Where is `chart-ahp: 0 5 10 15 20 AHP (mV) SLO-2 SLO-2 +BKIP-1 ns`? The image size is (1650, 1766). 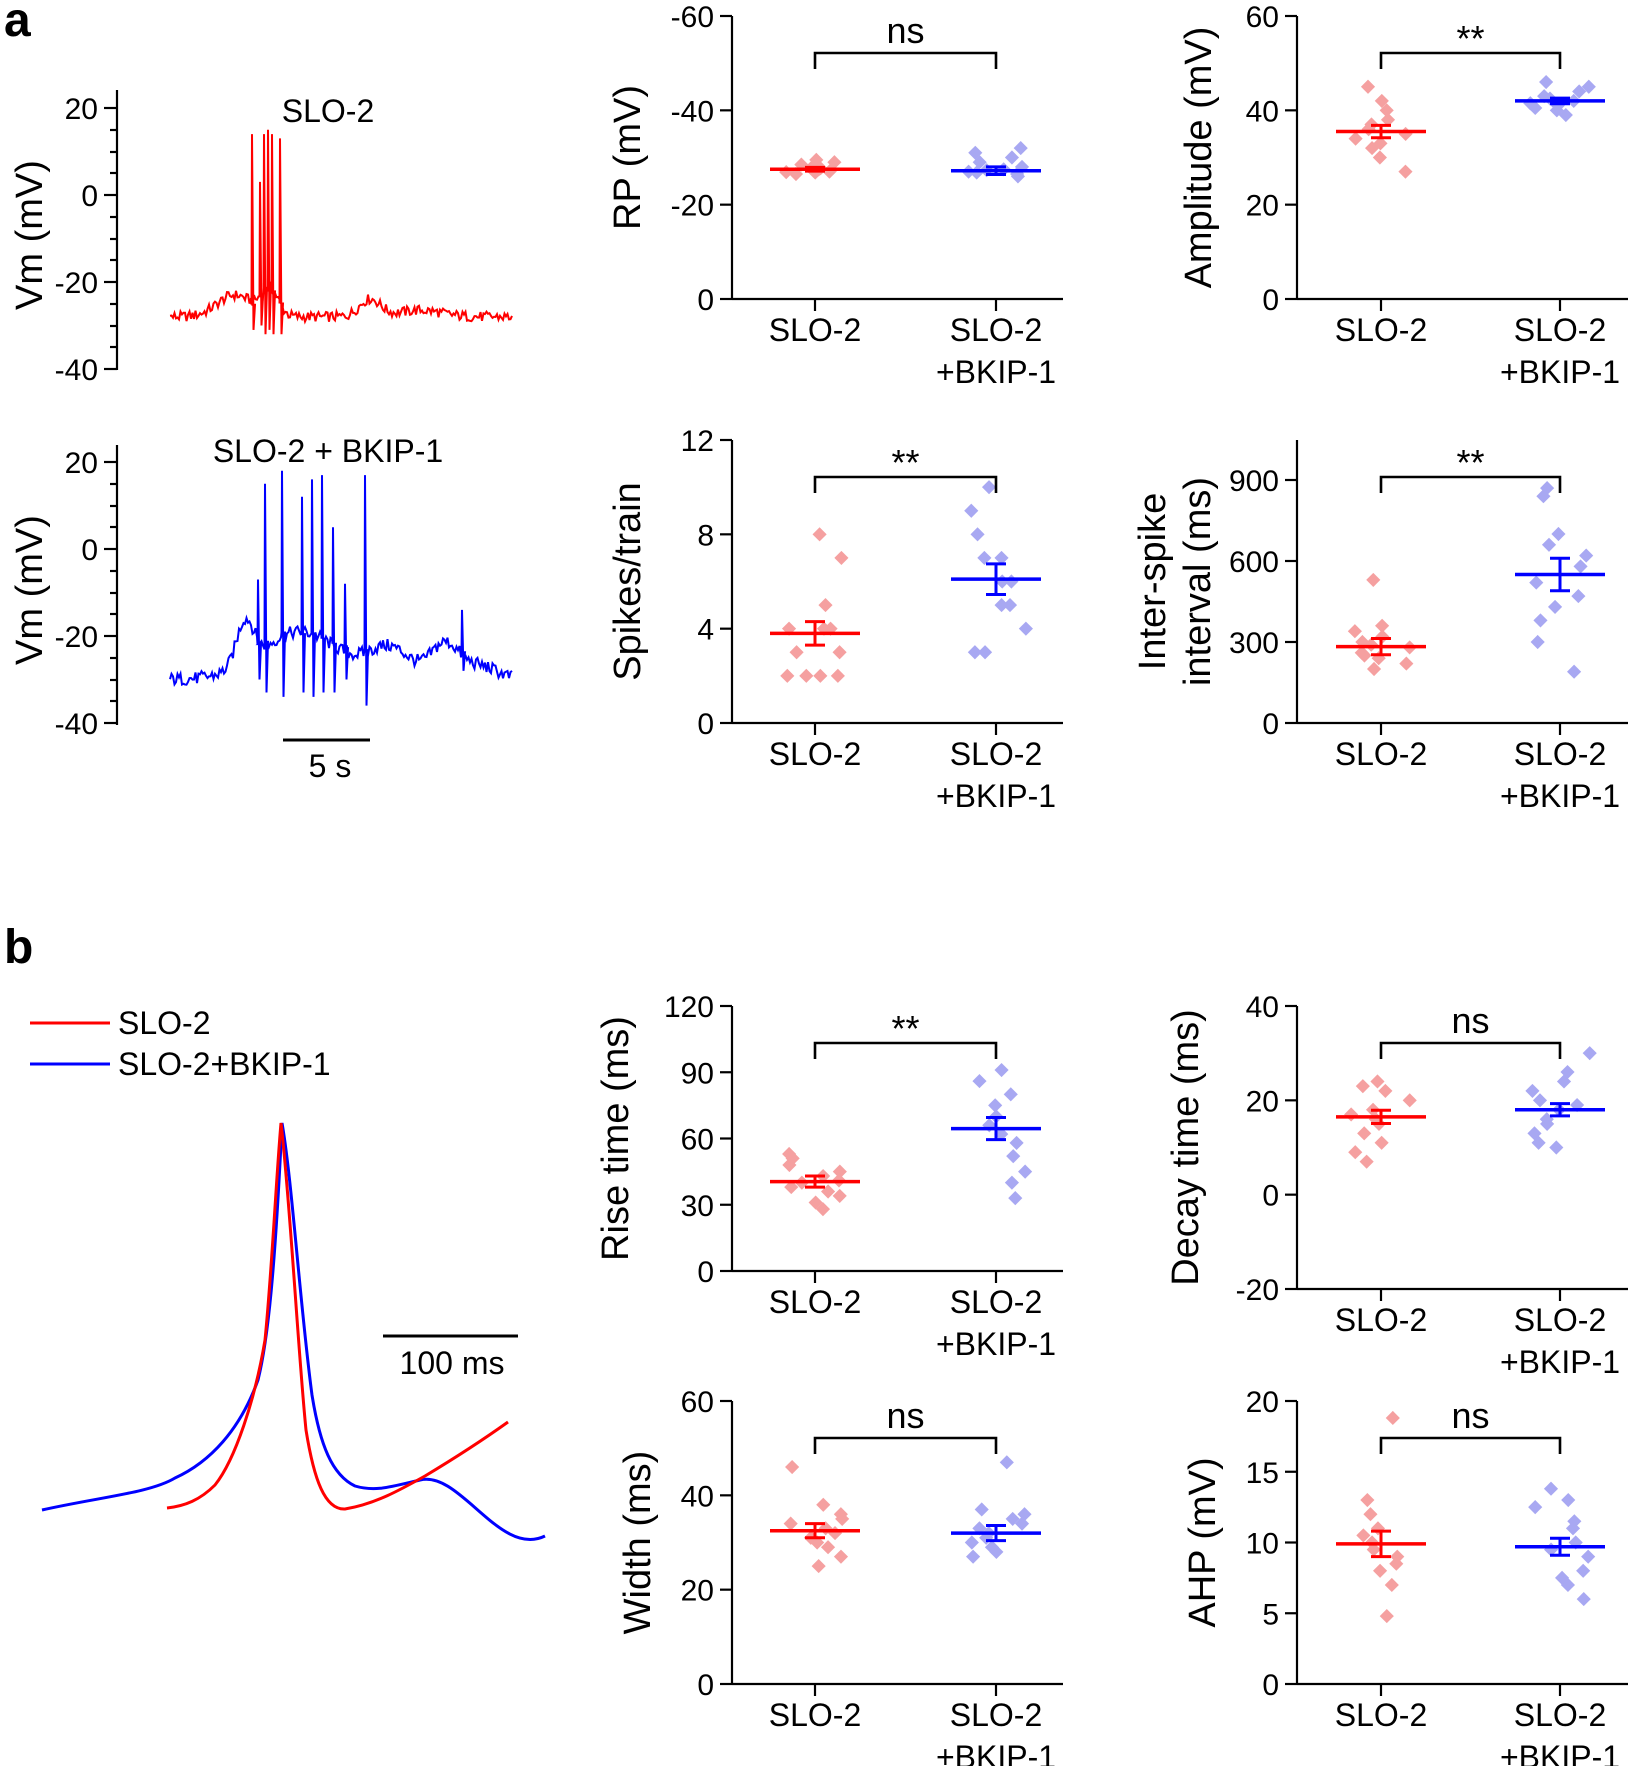 chart-ahp: 0 5 10 15 20 AHP (mV) SLO-2 SLO-2 +BKIP-1 ns is located at coordinates (1405, 1576).